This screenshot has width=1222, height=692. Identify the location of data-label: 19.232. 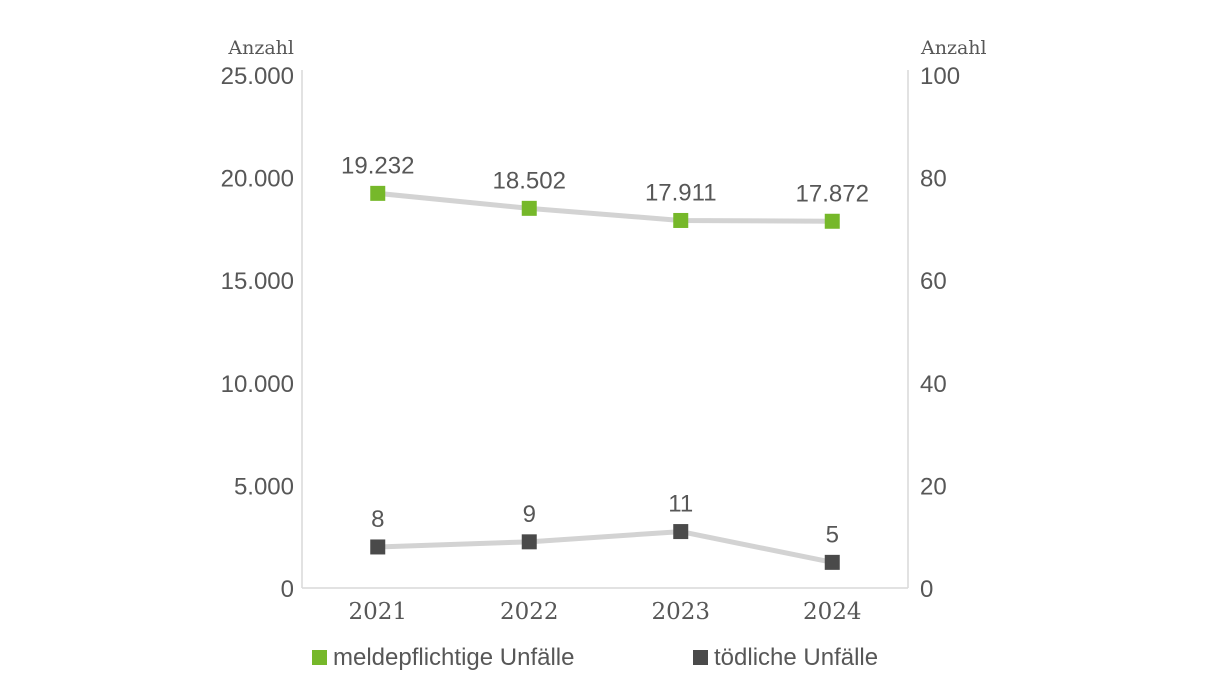
(377, 165).